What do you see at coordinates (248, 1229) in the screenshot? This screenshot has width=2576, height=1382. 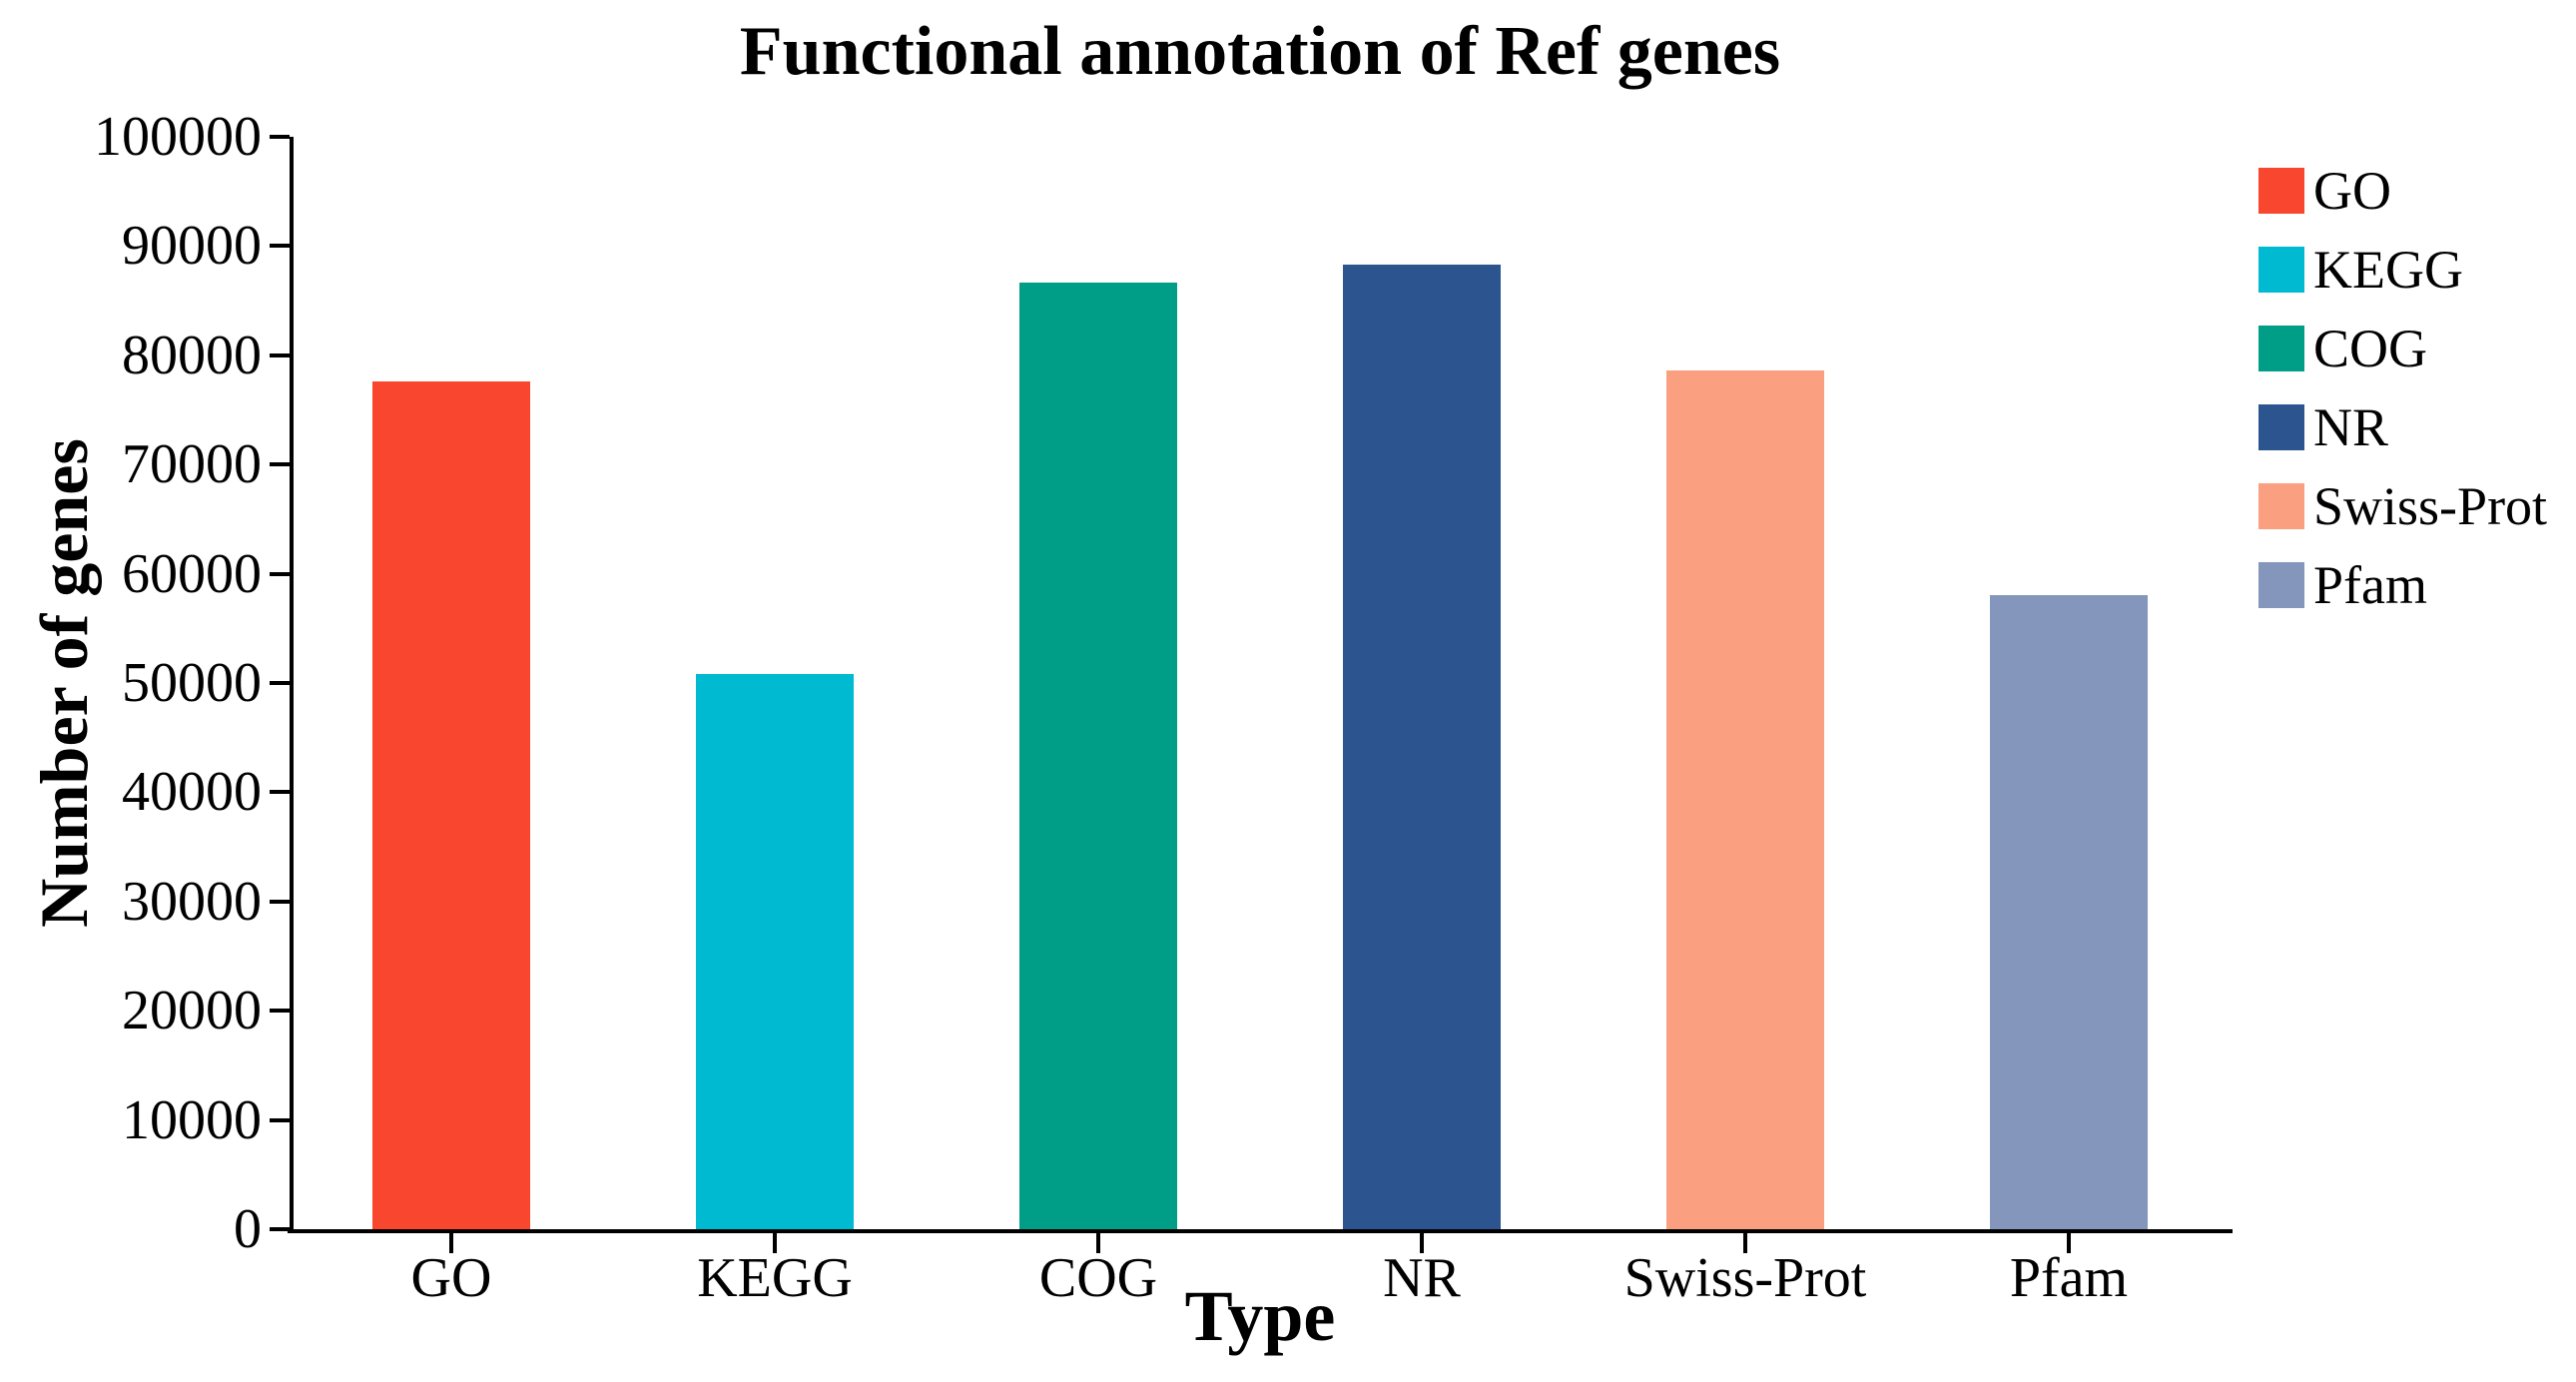 I see `y-tick-label: 0` at bounding box center [248, 1229].